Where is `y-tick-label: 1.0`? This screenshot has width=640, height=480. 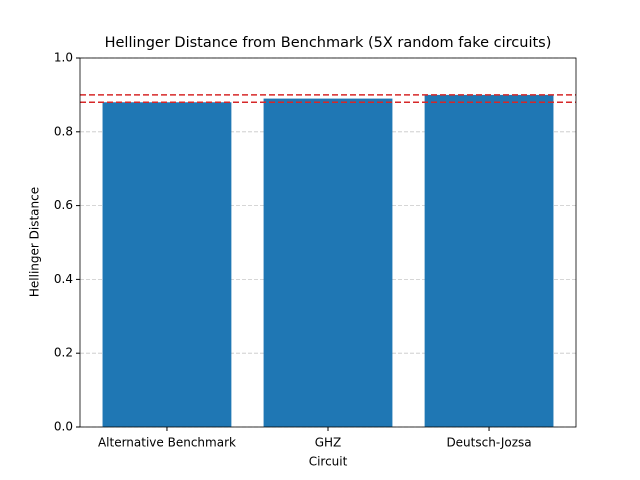 y-tick-label: 1.0 is located at coordinates (63, 58).